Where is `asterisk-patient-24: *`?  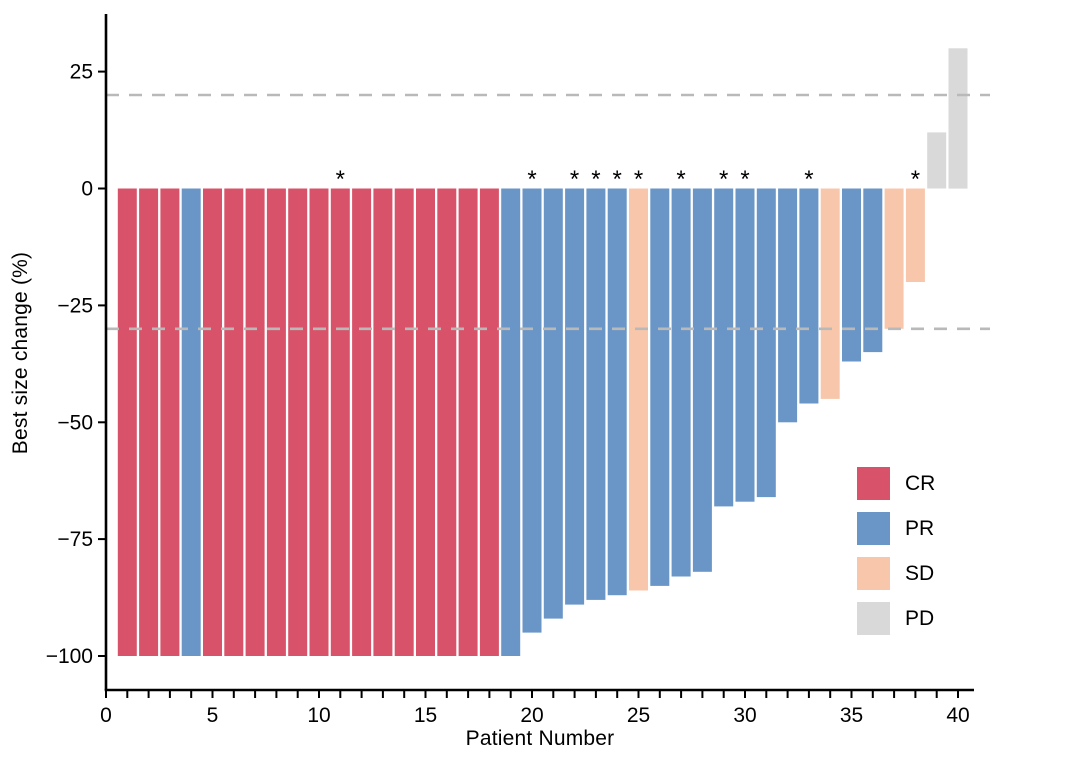 asterisk-patient-24: * is located at coordinates (617, 179).